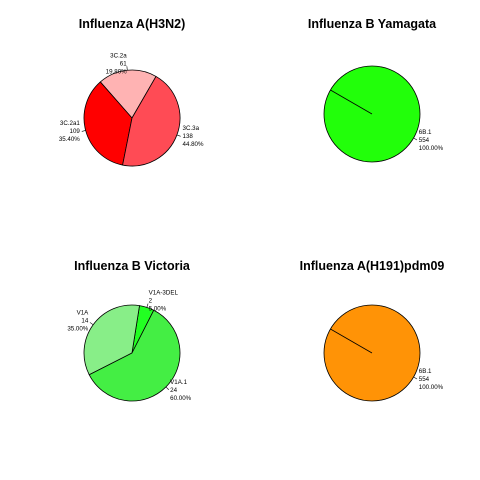  Describe the element at coordinates (164, 293) in the screenshot. I see `slice-label-label: V1A-3DEL` at that location.